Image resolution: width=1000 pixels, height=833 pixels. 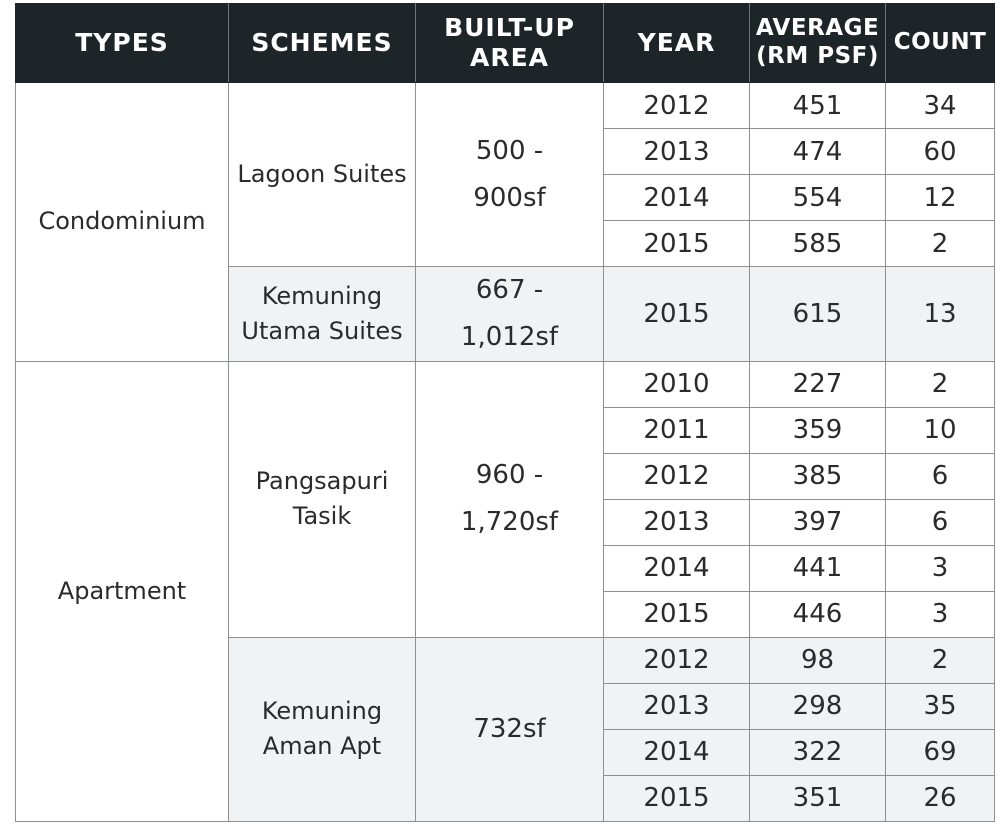 What do you see at coordinates (322, 746) in the screenshot?
I see `text-line: Aman Apt` at bounding box center [322, 746].